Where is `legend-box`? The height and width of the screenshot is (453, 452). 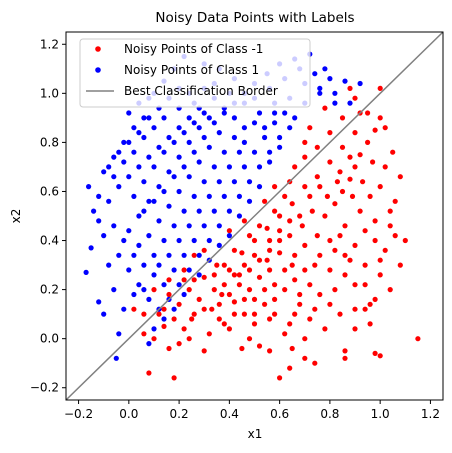 legend-box is located at coordinates (195, 73).